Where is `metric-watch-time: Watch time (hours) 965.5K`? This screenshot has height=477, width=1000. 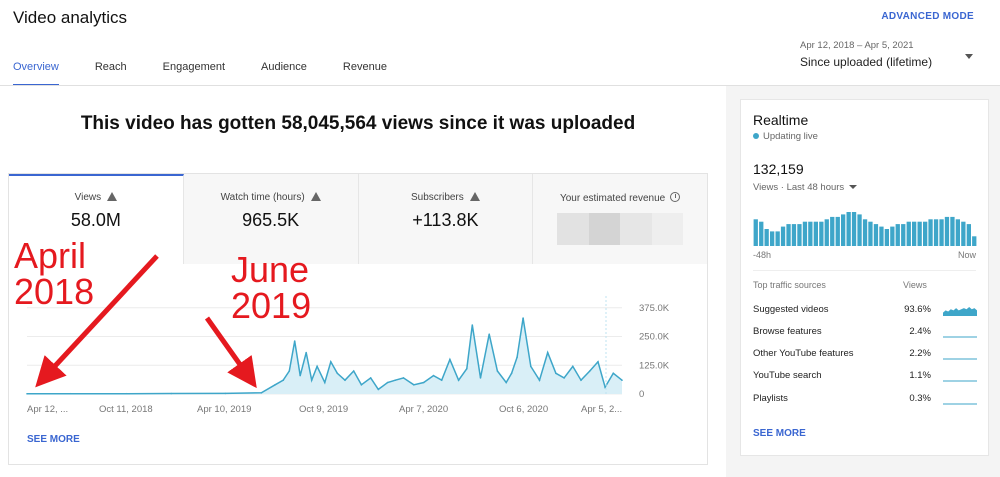
metric-watch-time: Watch time (hours) 965.5K is located at coordinates (271, 219).